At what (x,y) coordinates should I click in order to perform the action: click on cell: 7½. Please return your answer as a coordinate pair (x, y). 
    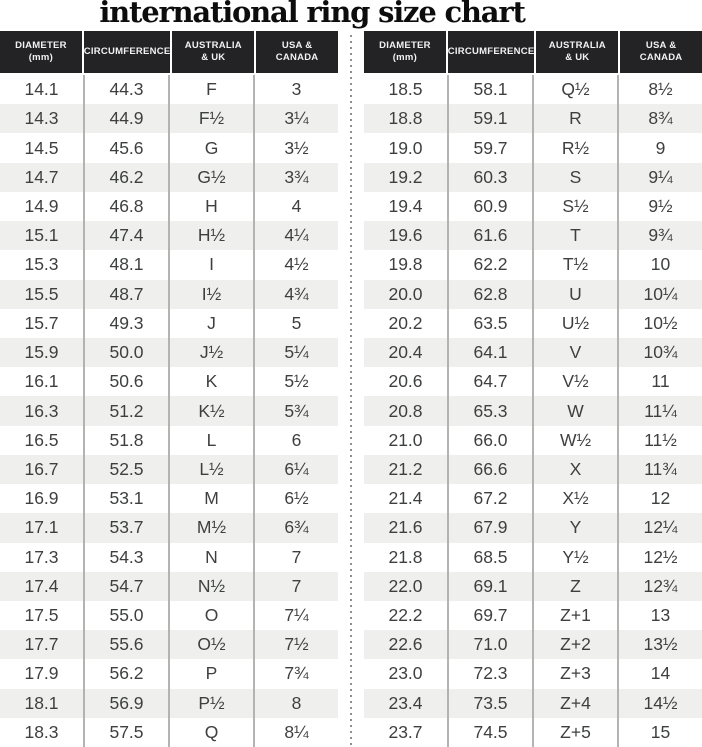
    Looking at the image, I should click on (295, 645).